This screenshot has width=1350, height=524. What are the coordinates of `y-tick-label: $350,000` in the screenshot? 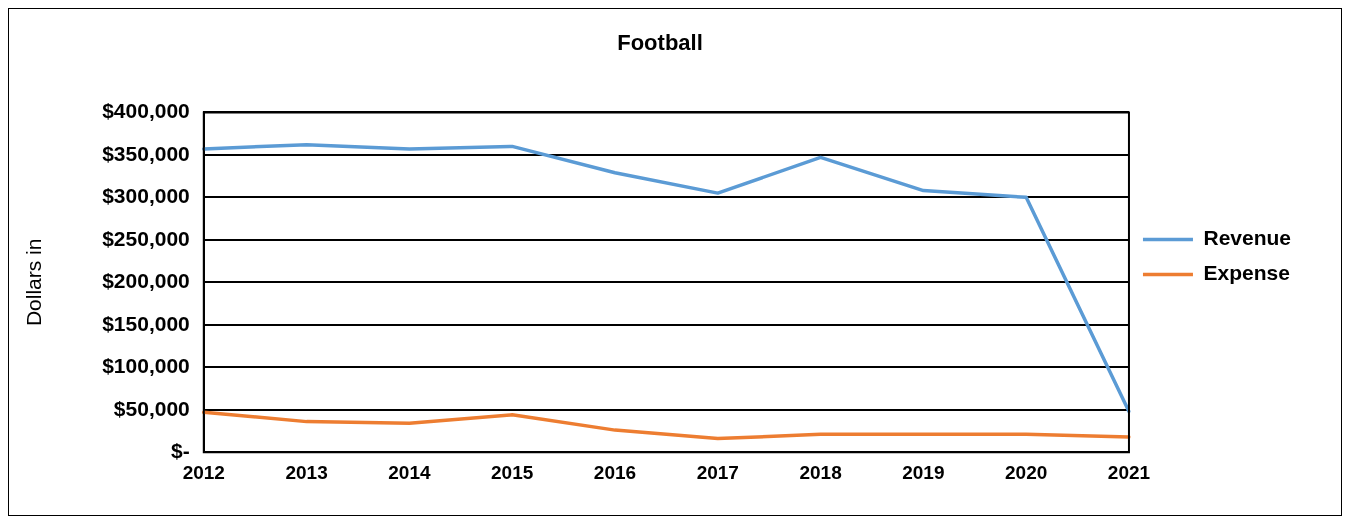 It's located at (146, 153).